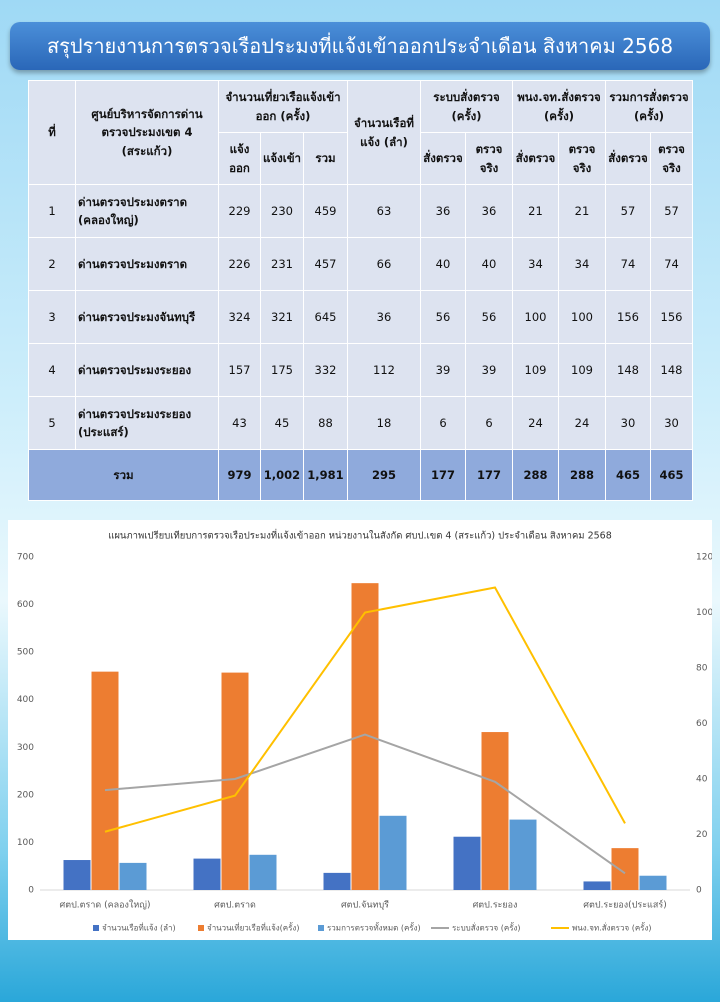 This screenshot has height=1002, width=720. What do you see at coordinates (25, 748) in the screenshot?
I see `y-tick-label: 300` at bounding box center [25, 748].